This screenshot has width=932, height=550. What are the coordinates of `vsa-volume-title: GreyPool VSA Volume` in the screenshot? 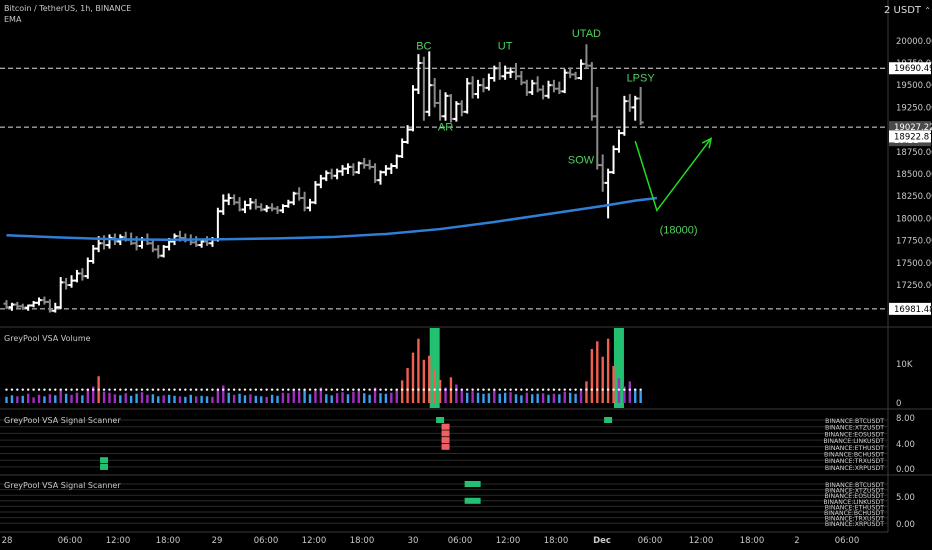 It's located at (47, 338).